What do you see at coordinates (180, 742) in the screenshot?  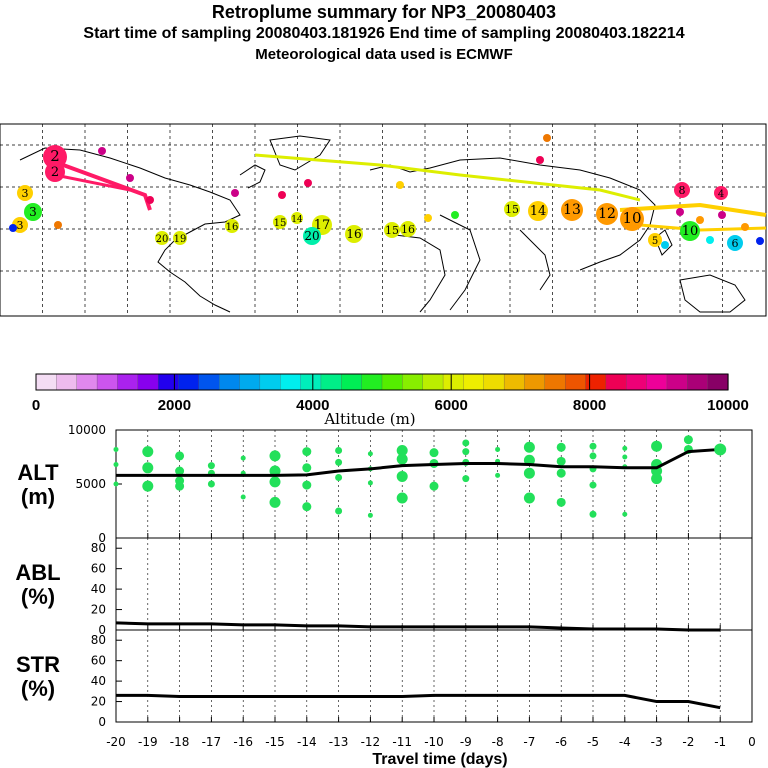 I see `x-tick-label: -18` at bounding box center [180, 742].